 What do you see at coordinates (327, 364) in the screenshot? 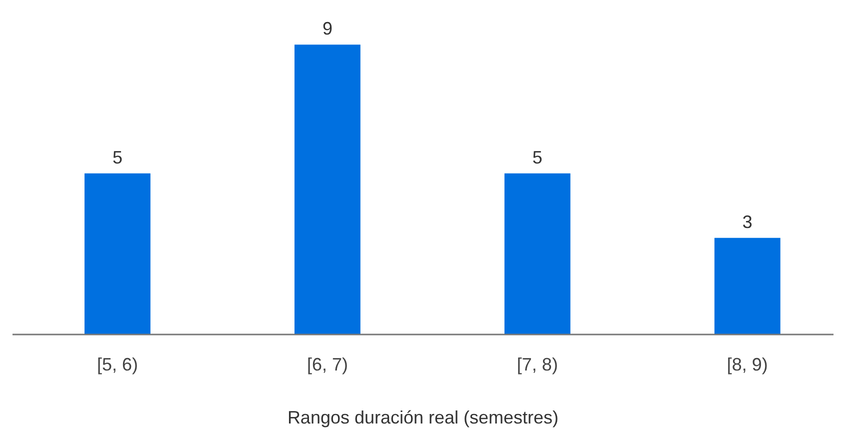
I see `x-tick-label: [6, 7)` at bounding box center [327, 364].